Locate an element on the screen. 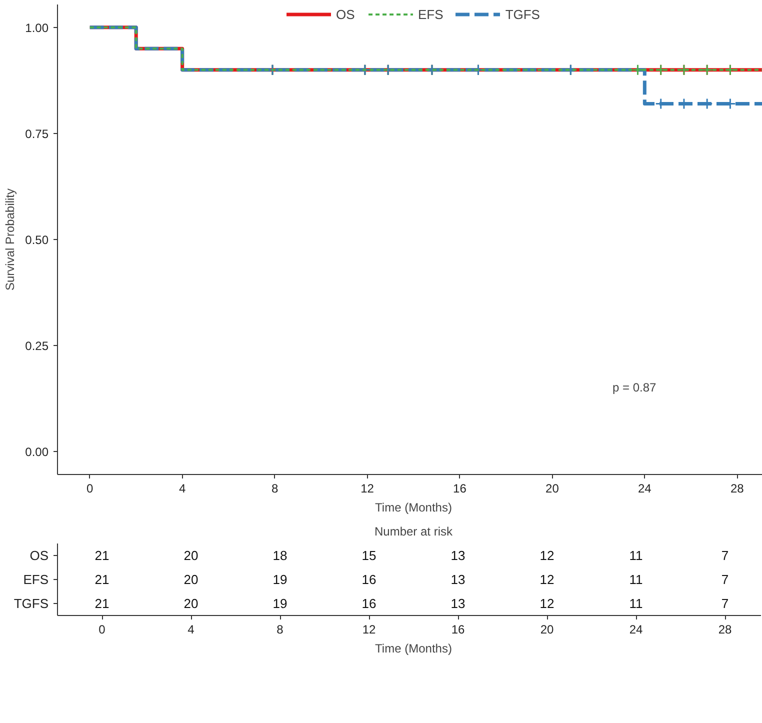 This screenshot has width=762, height=723. y-axis-title: Survival Probability is located at coordinates (10, 239).